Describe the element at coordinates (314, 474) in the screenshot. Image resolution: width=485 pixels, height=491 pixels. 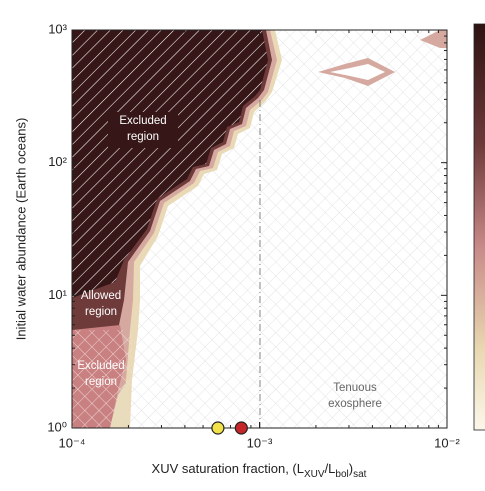
I see `x-axis-label-part: XUV` at that location.